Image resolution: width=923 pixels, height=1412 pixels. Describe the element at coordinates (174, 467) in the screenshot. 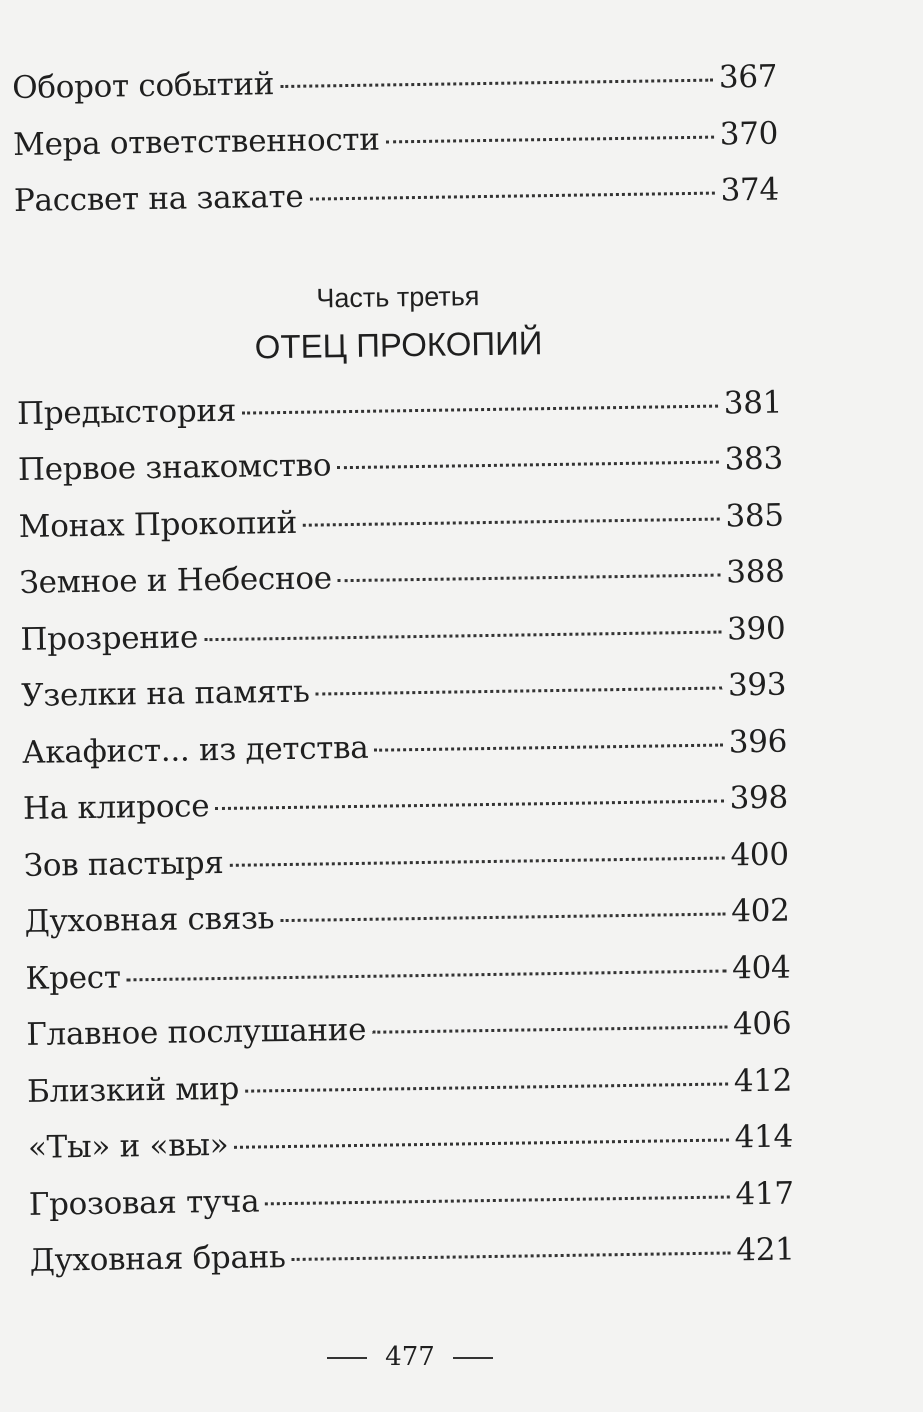

I see `entry-title: Первое знакомство` at that location.